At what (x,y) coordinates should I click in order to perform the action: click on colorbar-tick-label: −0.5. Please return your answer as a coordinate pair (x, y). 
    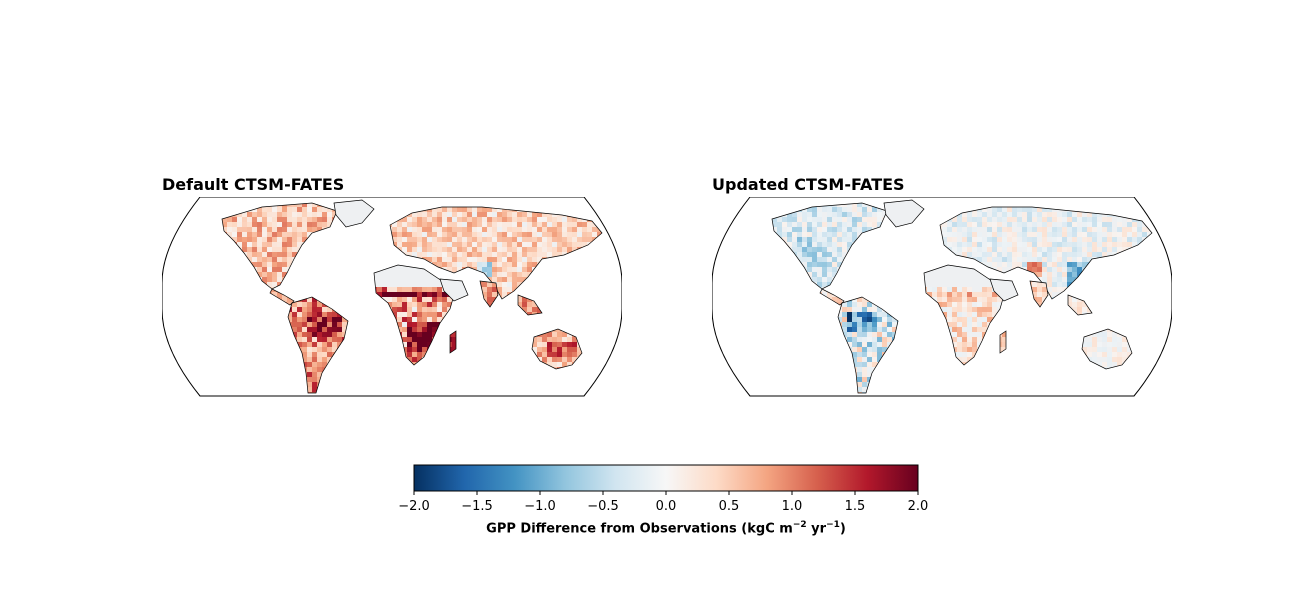
    Looking at the image, I should click on (603, 506).